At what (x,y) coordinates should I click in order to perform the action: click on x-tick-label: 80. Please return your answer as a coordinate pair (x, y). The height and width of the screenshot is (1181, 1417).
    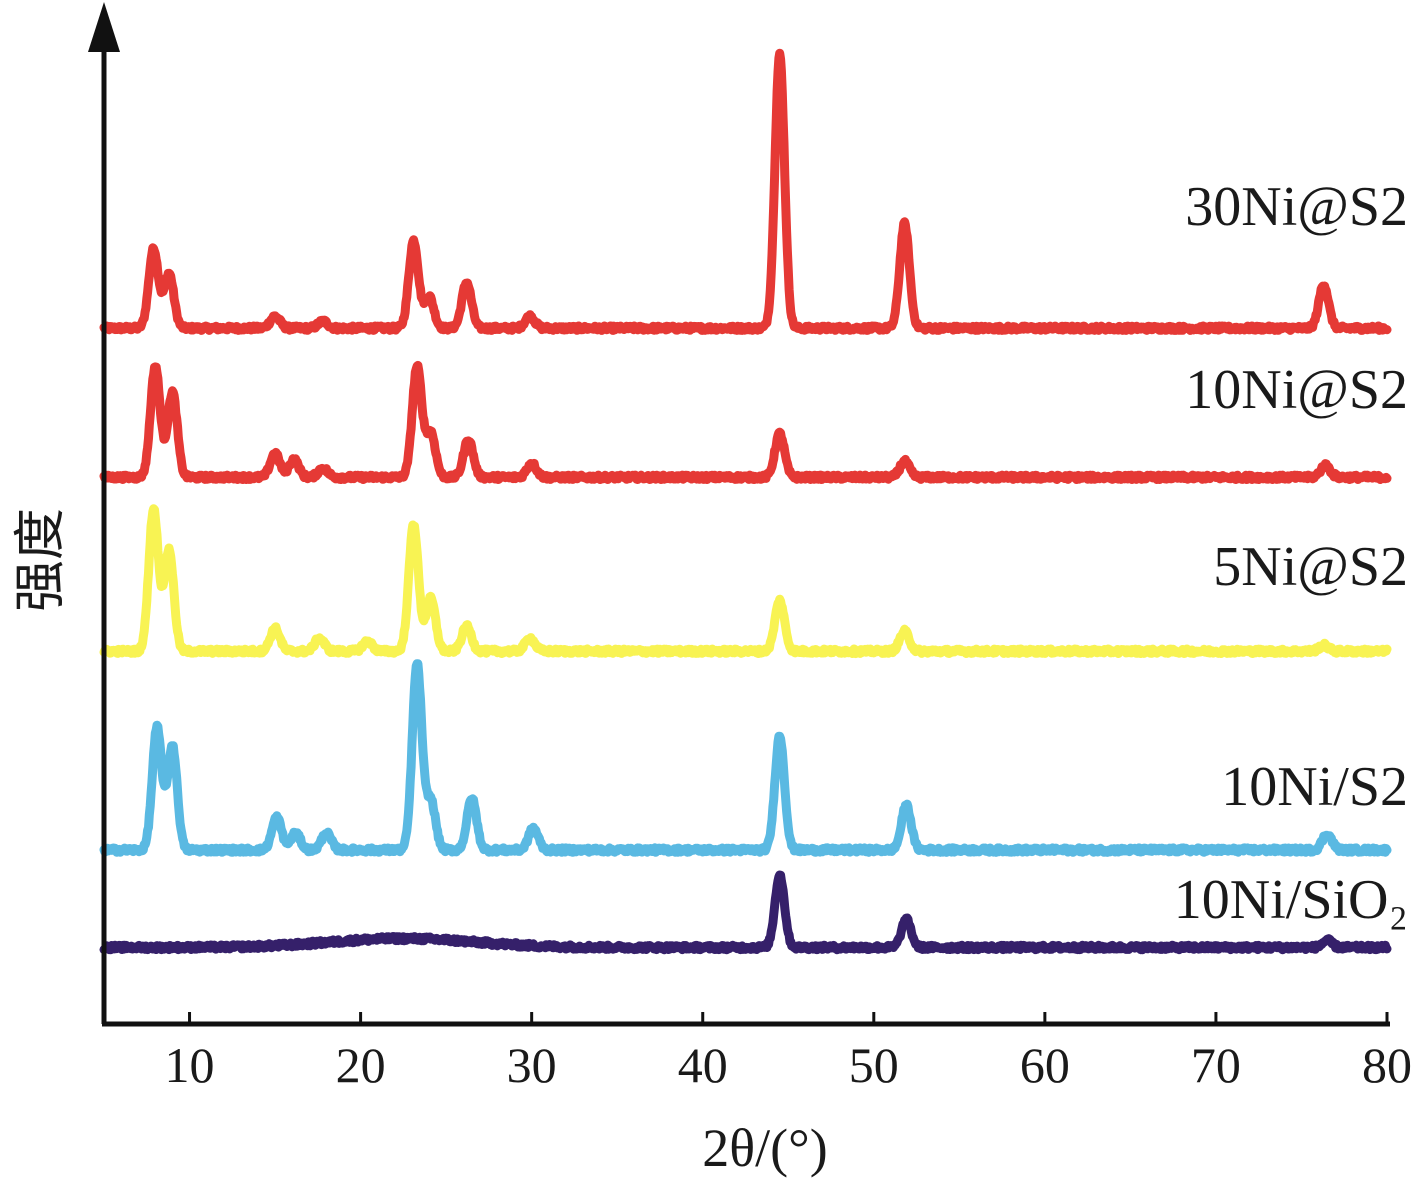
    Looking at the image, I should click on (1387, 1065).